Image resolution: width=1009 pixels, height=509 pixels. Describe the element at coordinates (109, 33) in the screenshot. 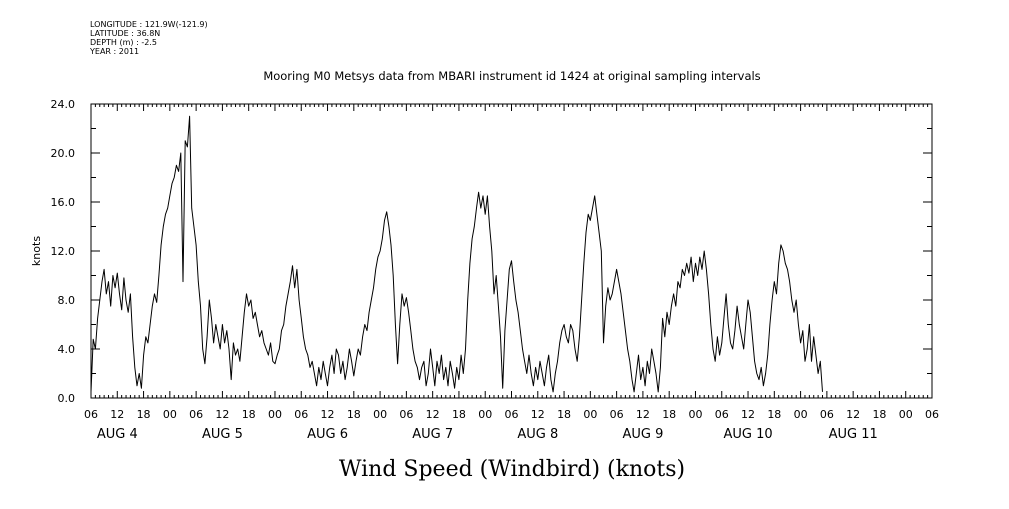

I see `metadata-label: LATITUDE` at that location.